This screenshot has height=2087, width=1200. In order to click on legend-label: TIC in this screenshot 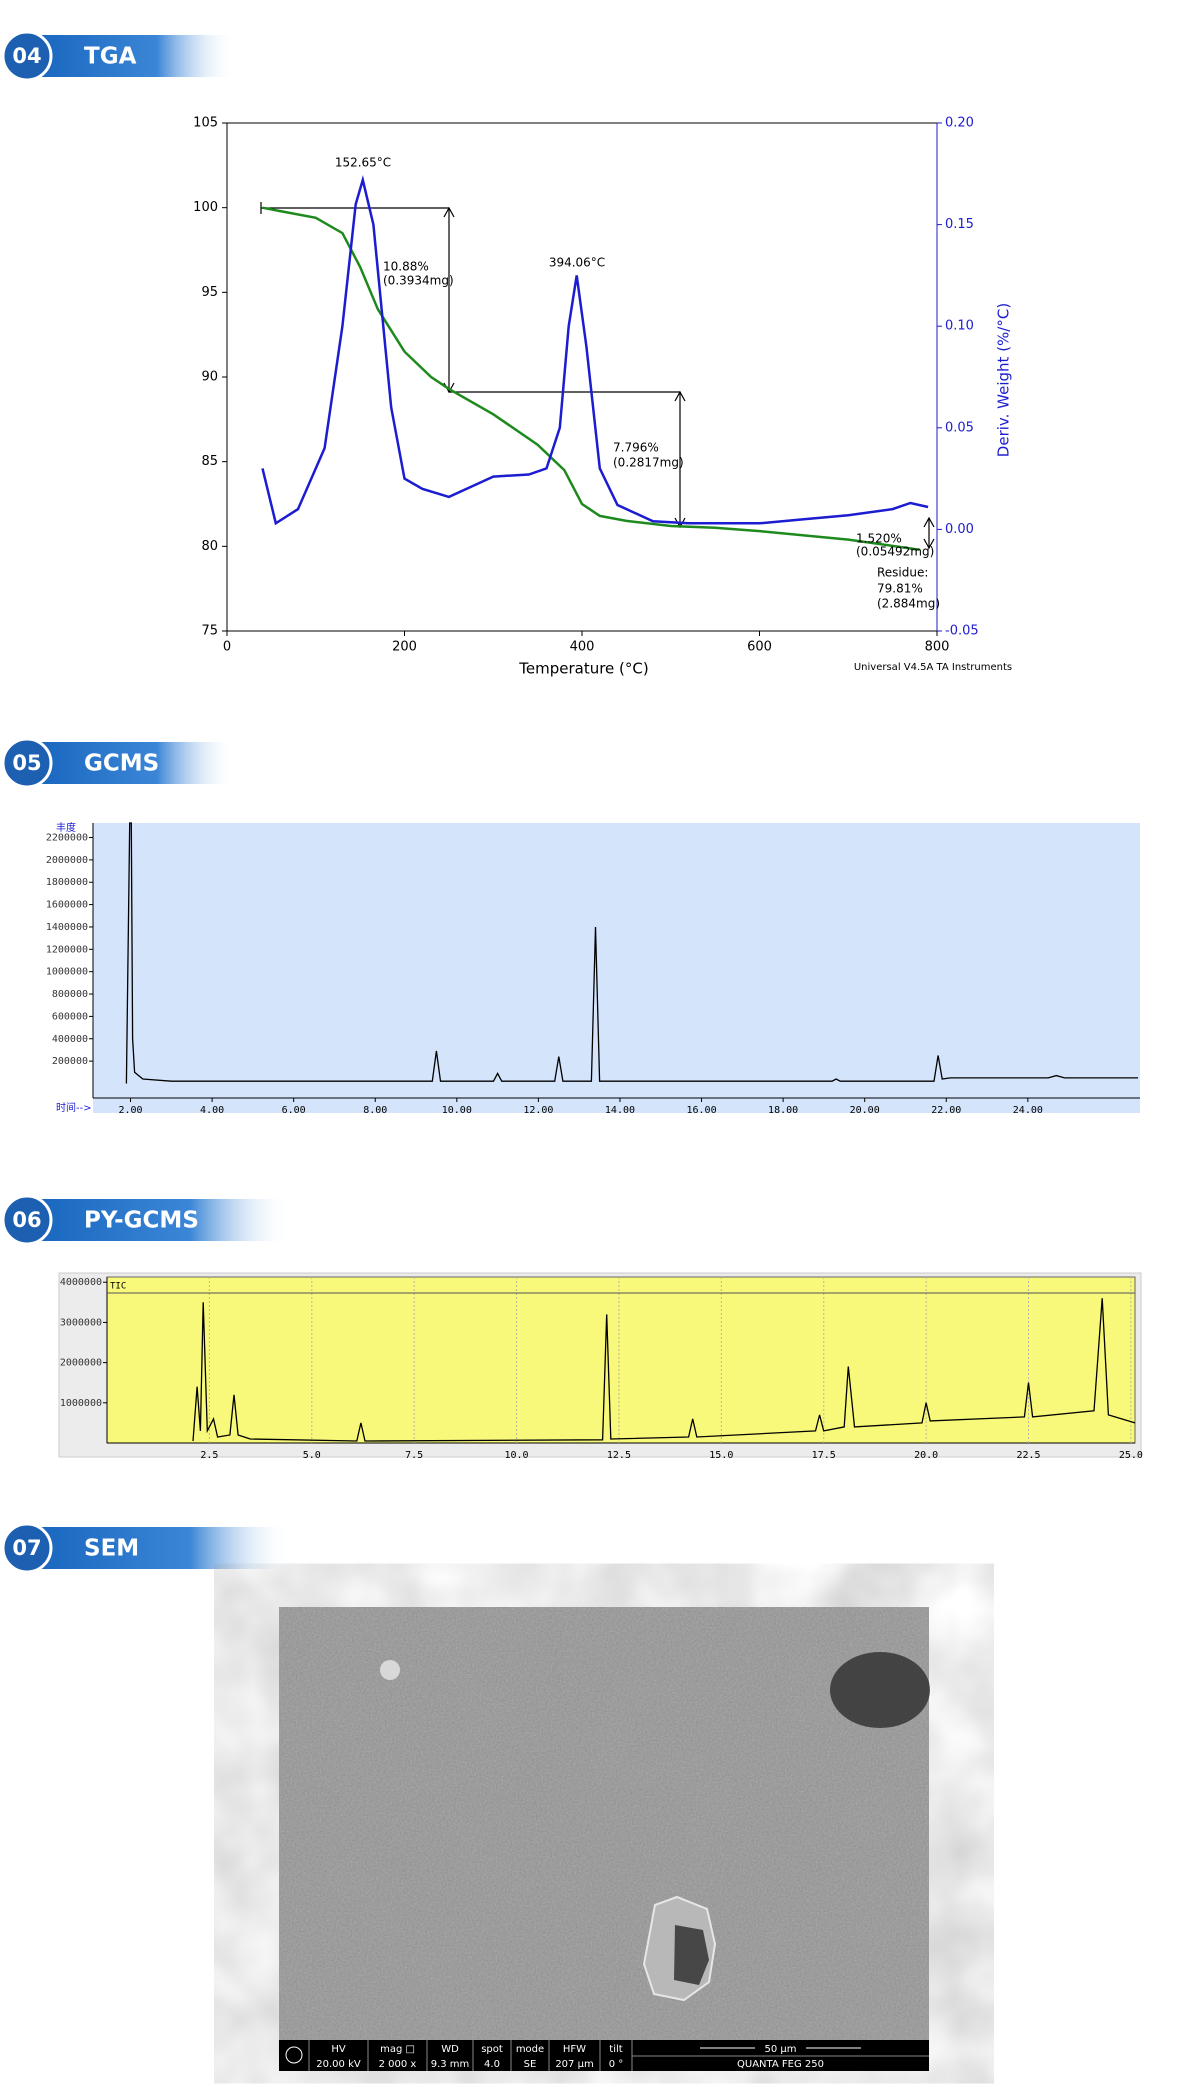, I will do `click(118, 1287)`.